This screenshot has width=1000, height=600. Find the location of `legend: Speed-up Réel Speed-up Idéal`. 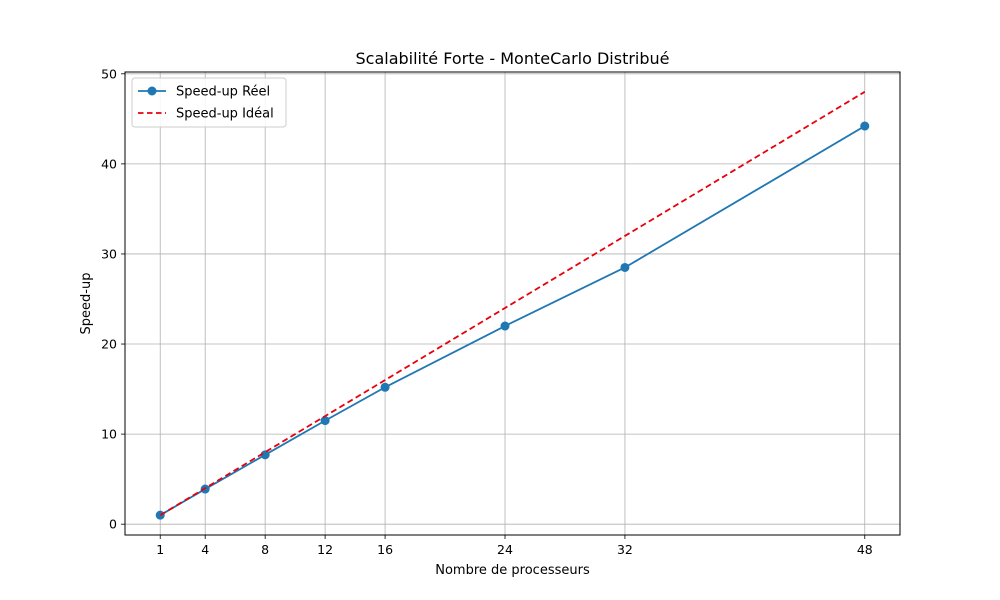

legend: Speed-up Réel Speed-up Idéal is located at coordinates (209, 102).